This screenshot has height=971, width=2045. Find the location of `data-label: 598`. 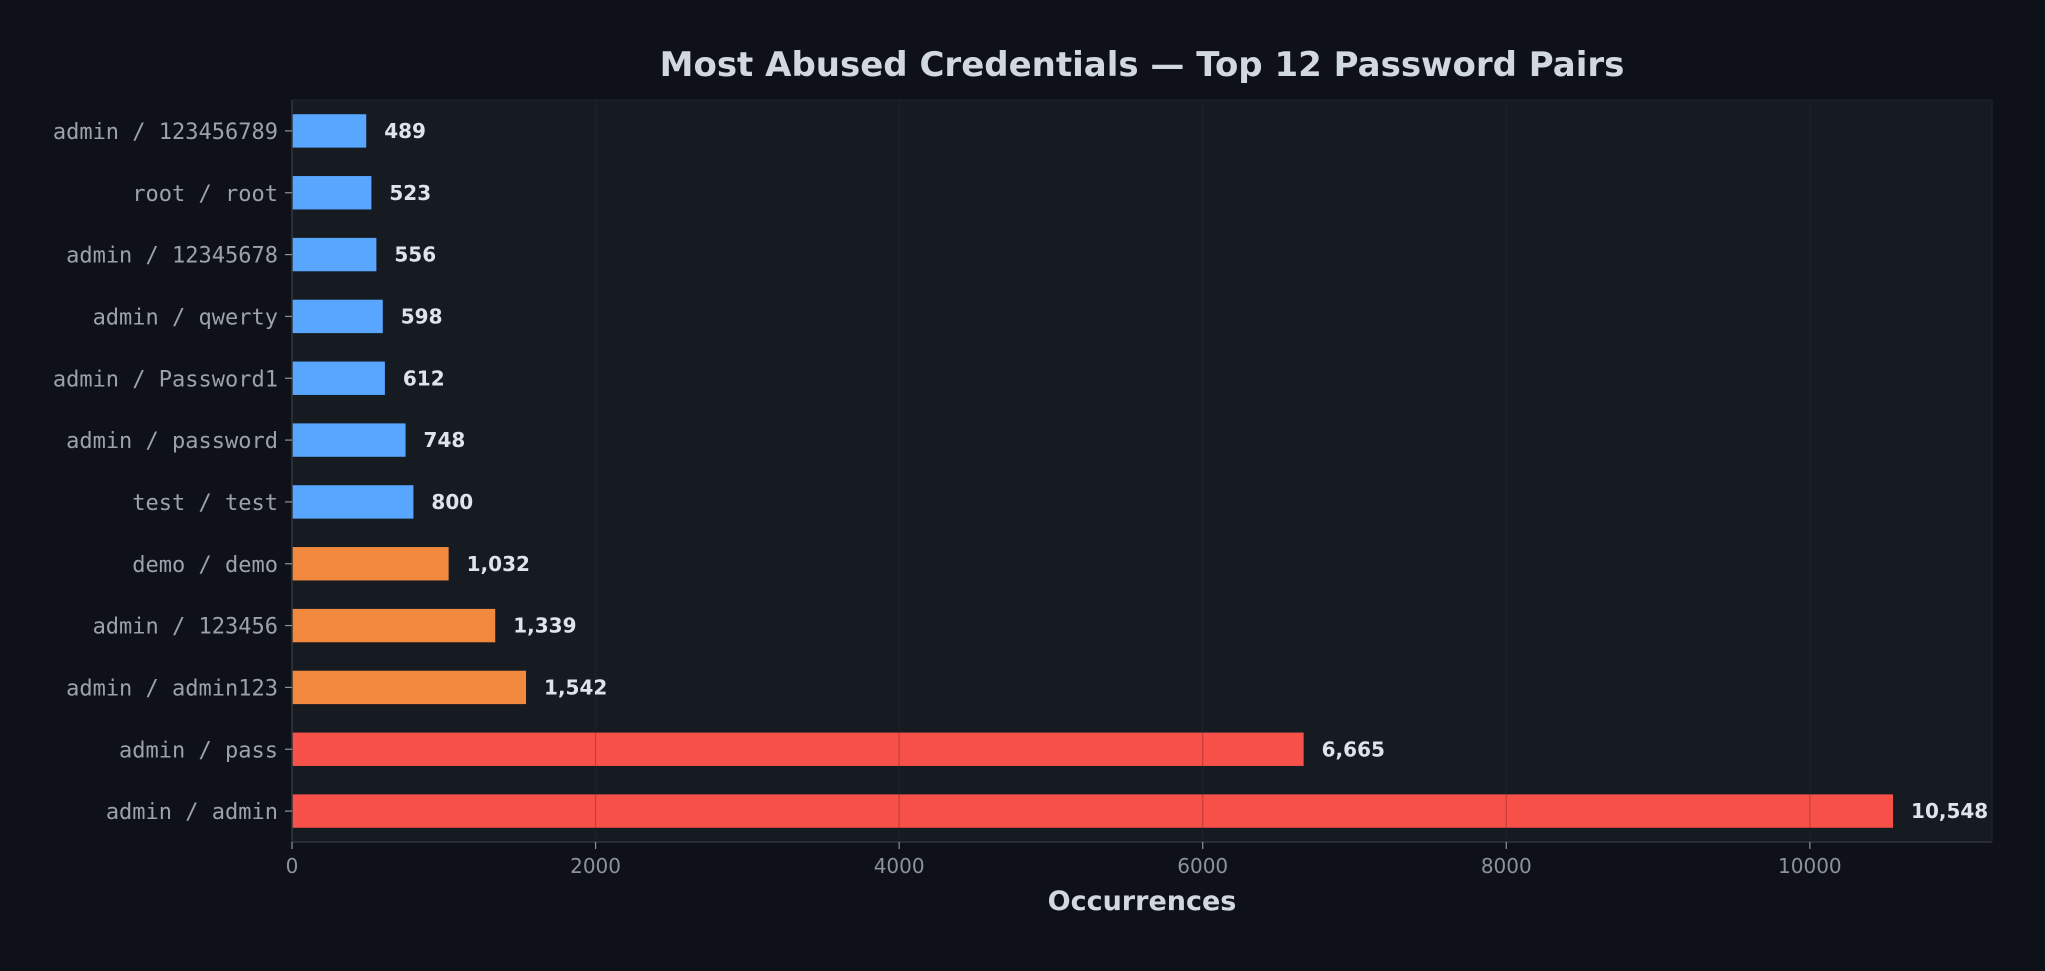

data-label: 598 is located at coordinates (422, 316).